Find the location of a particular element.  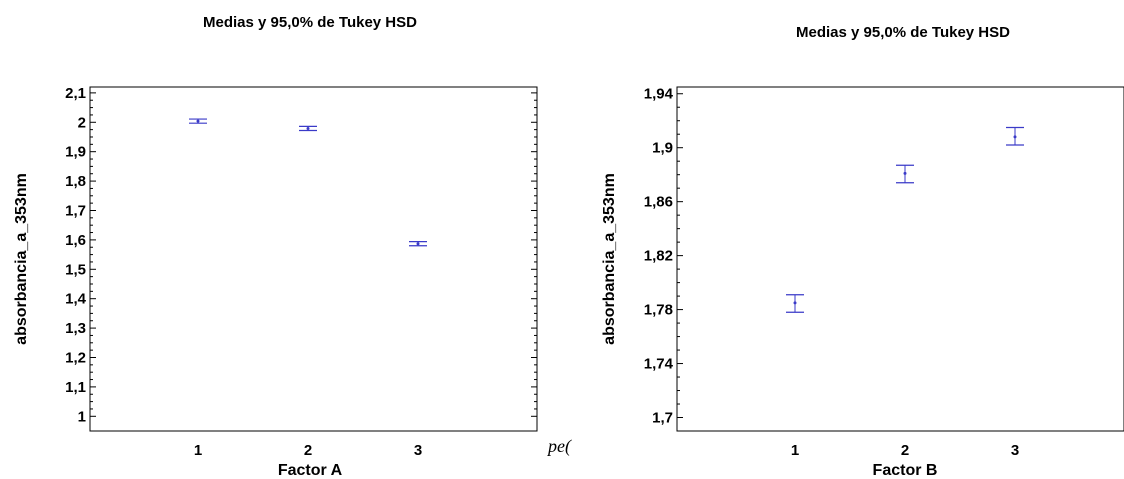

y-tick-label: 1,3 is located at coordinates (75, 328).